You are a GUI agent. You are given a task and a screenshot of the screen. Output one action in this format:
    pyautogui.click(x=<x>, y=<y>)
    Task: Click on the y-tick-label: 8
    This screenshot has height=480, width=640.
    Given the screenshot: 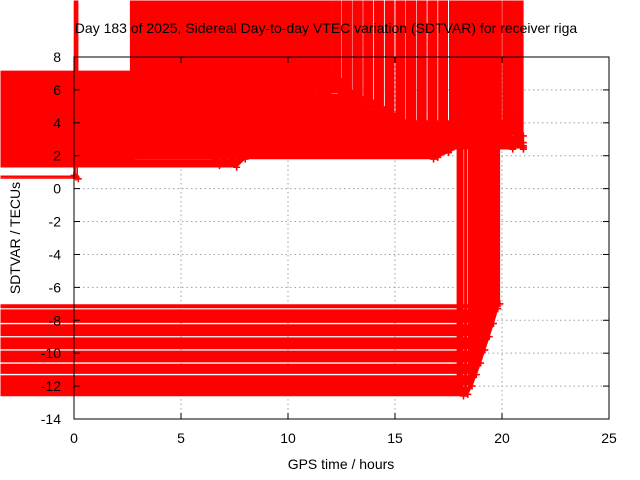 What is the action you would take?
    pyautogui.click(x=57, y=57)
    